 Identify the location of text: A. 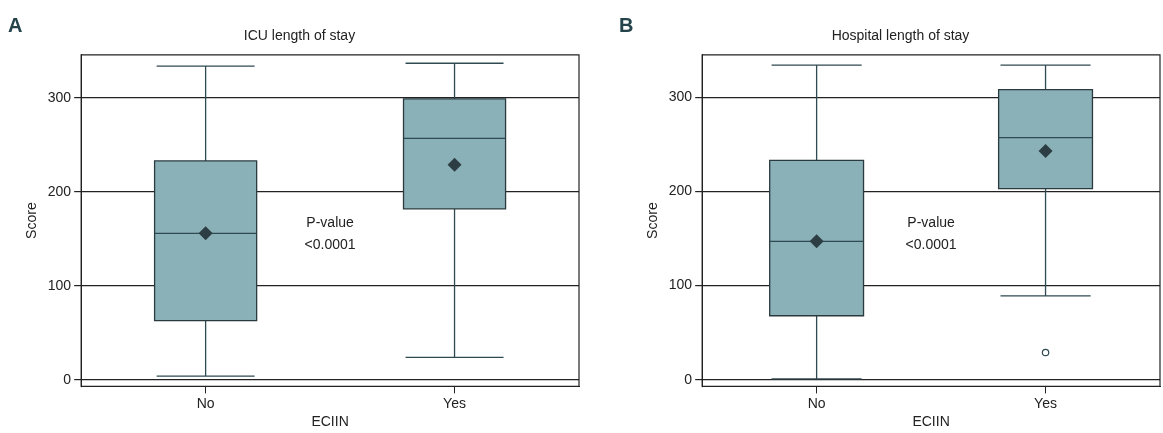
(15, 24).